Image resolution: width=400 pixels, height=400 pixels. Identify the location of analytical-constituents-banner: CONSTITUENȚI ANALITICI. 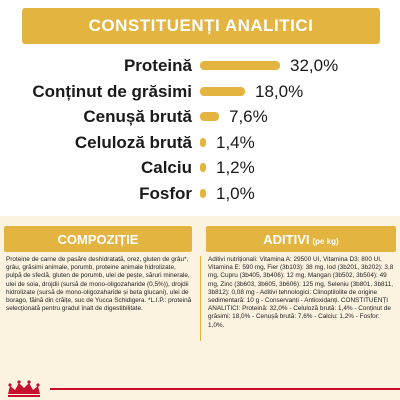
(201, 26).